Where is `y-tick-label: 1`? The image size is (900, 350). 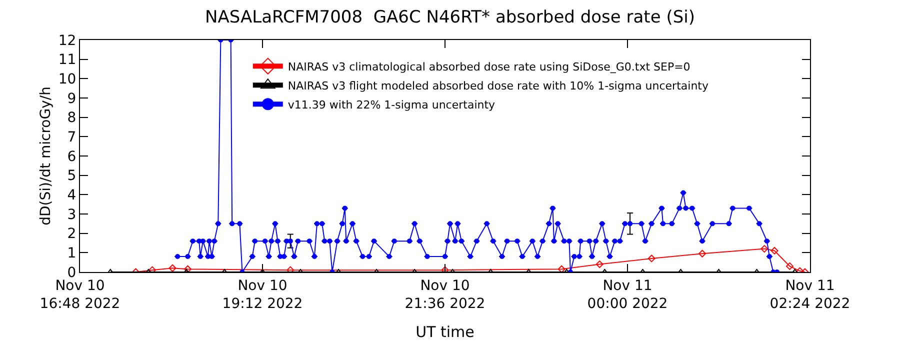 y-tick-label: 1 is located at coordinates (71, 254).